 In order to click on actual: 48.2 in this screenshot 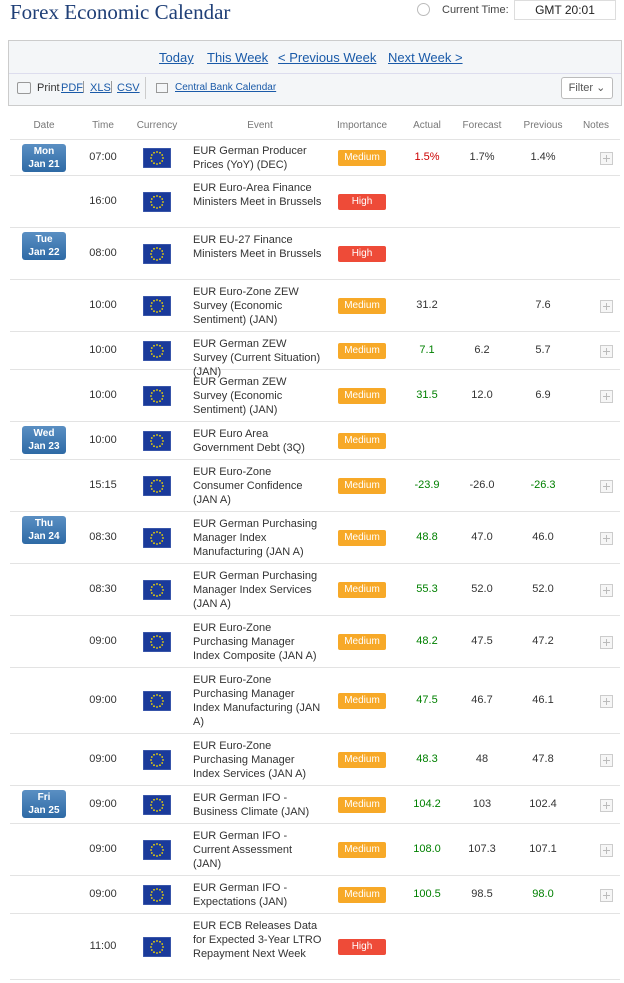, I will do `click(427, 641)`.